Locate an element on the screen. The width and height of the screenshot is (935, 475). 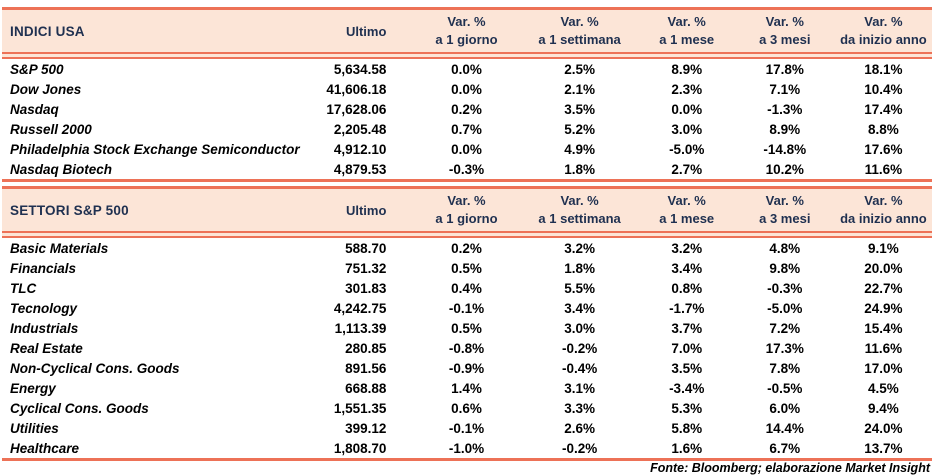
var-value-1: -1.0% is located at coordinates (466, 448).